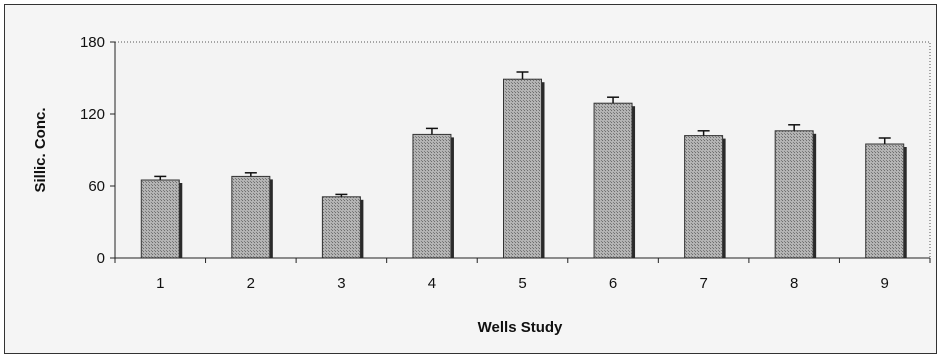  I want to click on x-tick-label: 2, so click(251, 283).